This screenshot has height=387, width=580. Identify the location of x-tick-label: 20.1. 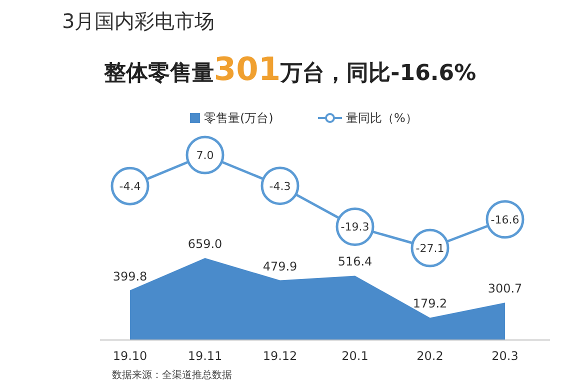
(355, 356).